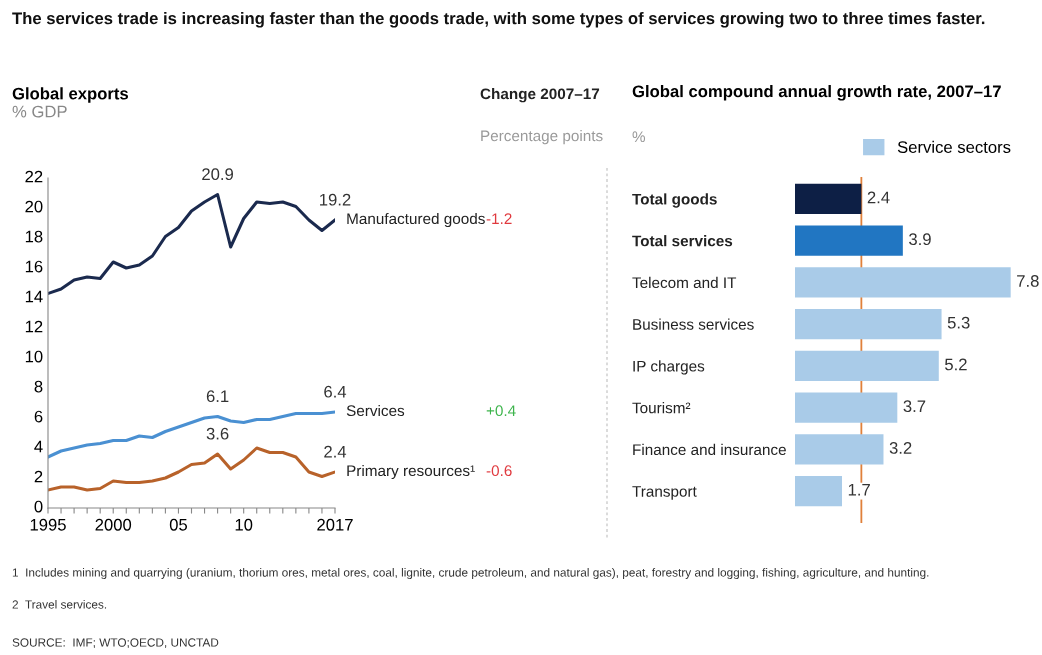 Image resolution: width=1042 pixels, height=655 pixels. What do you see at coordinates (501, 411) in the screenshot?
I see `text: +0.4` at bounding box center [501, 411].